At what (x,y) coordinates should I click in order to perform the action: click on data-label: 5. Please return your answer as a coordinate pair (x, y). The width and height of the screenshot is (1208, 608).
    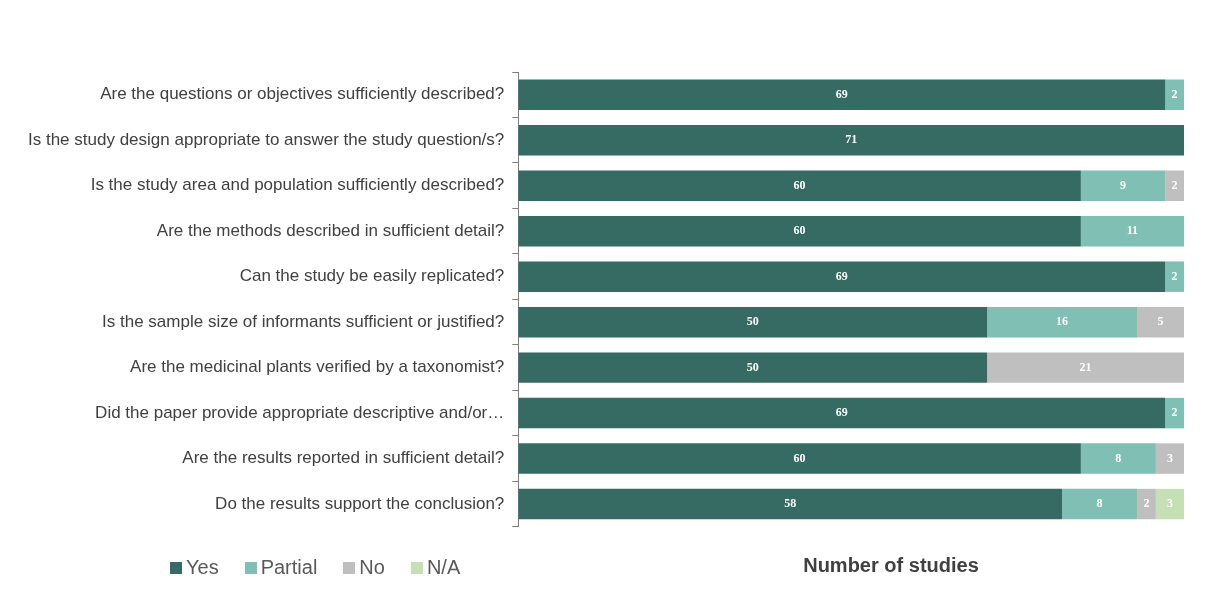
    Looking at the image, I should click on (1160, 321).